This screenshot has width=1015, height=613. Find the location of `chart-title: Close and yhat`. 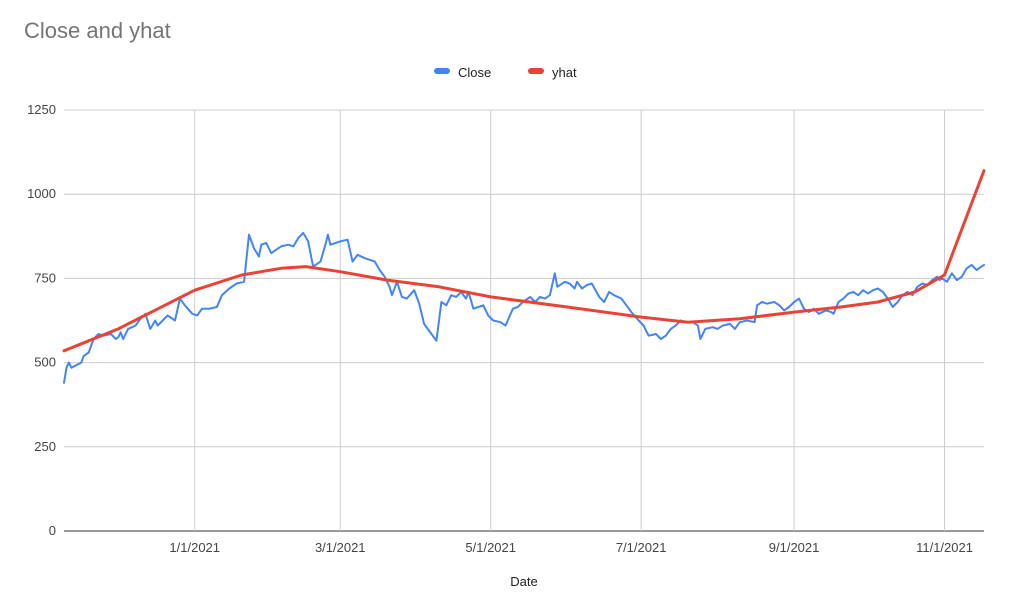

chart-title: Close and yhat is located at coordinates (97, 30).